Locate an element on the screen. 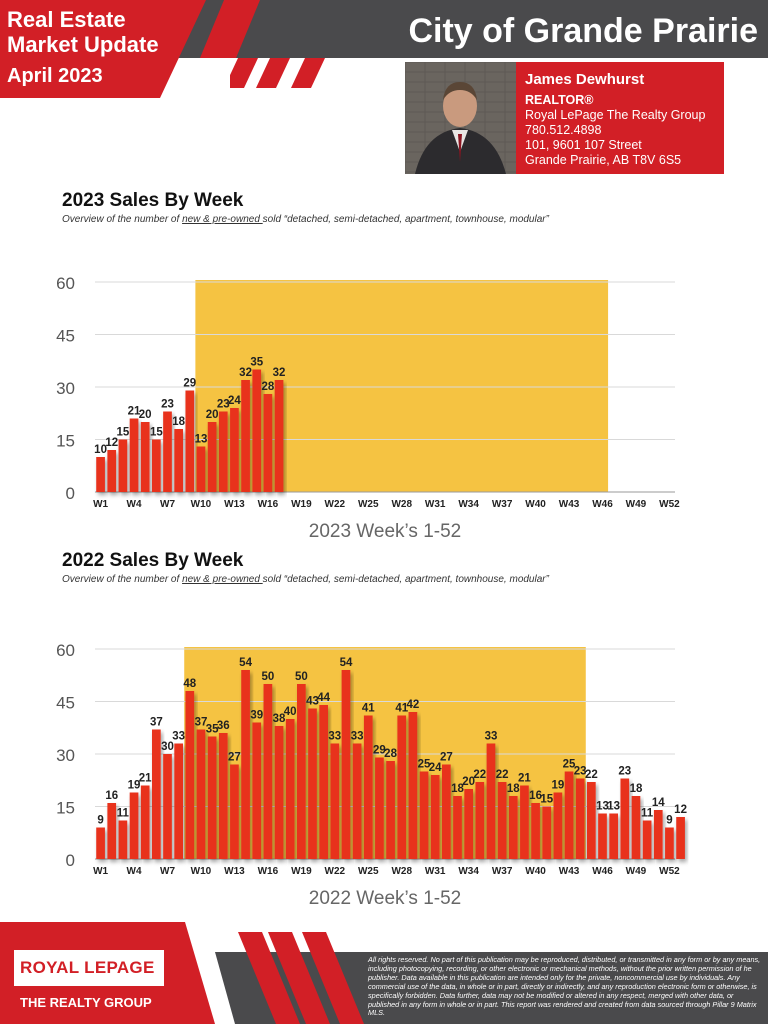 Image resolution: width=768 pixels, height=1024 pixels. data-label: 41 is located at coordinates (368, 709).